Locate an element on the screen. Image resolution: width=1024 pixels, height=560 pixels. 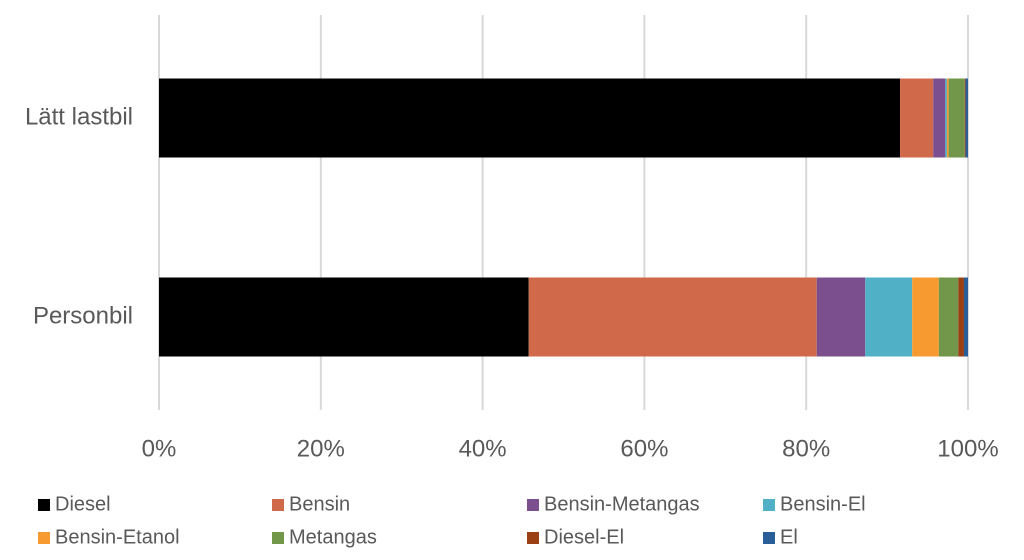
x-tick-label: 60% is located at coordinates (644, 448).